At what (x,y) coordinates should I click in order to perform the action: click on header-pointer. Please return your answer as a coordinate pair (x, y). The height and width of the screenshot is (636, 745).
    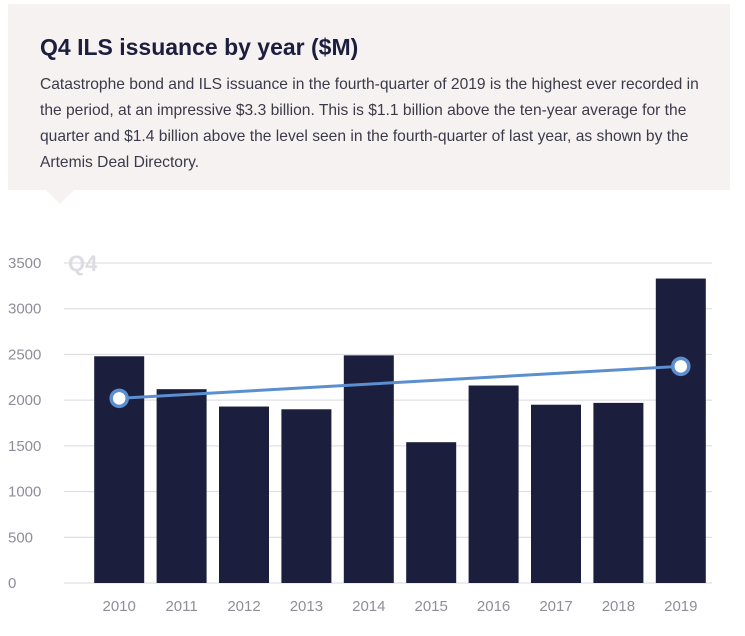
    Looking at the image, I should click on (60, 197).